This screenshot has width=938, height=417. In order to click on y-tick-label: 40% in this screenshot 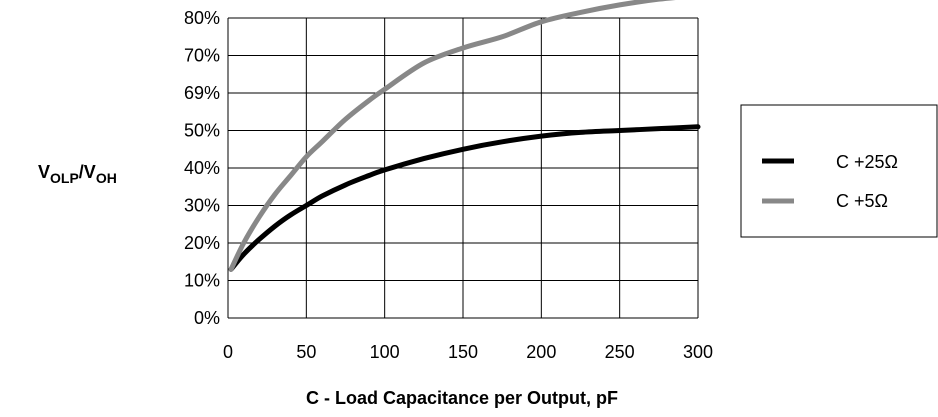, I will do `click(202, 168)`.